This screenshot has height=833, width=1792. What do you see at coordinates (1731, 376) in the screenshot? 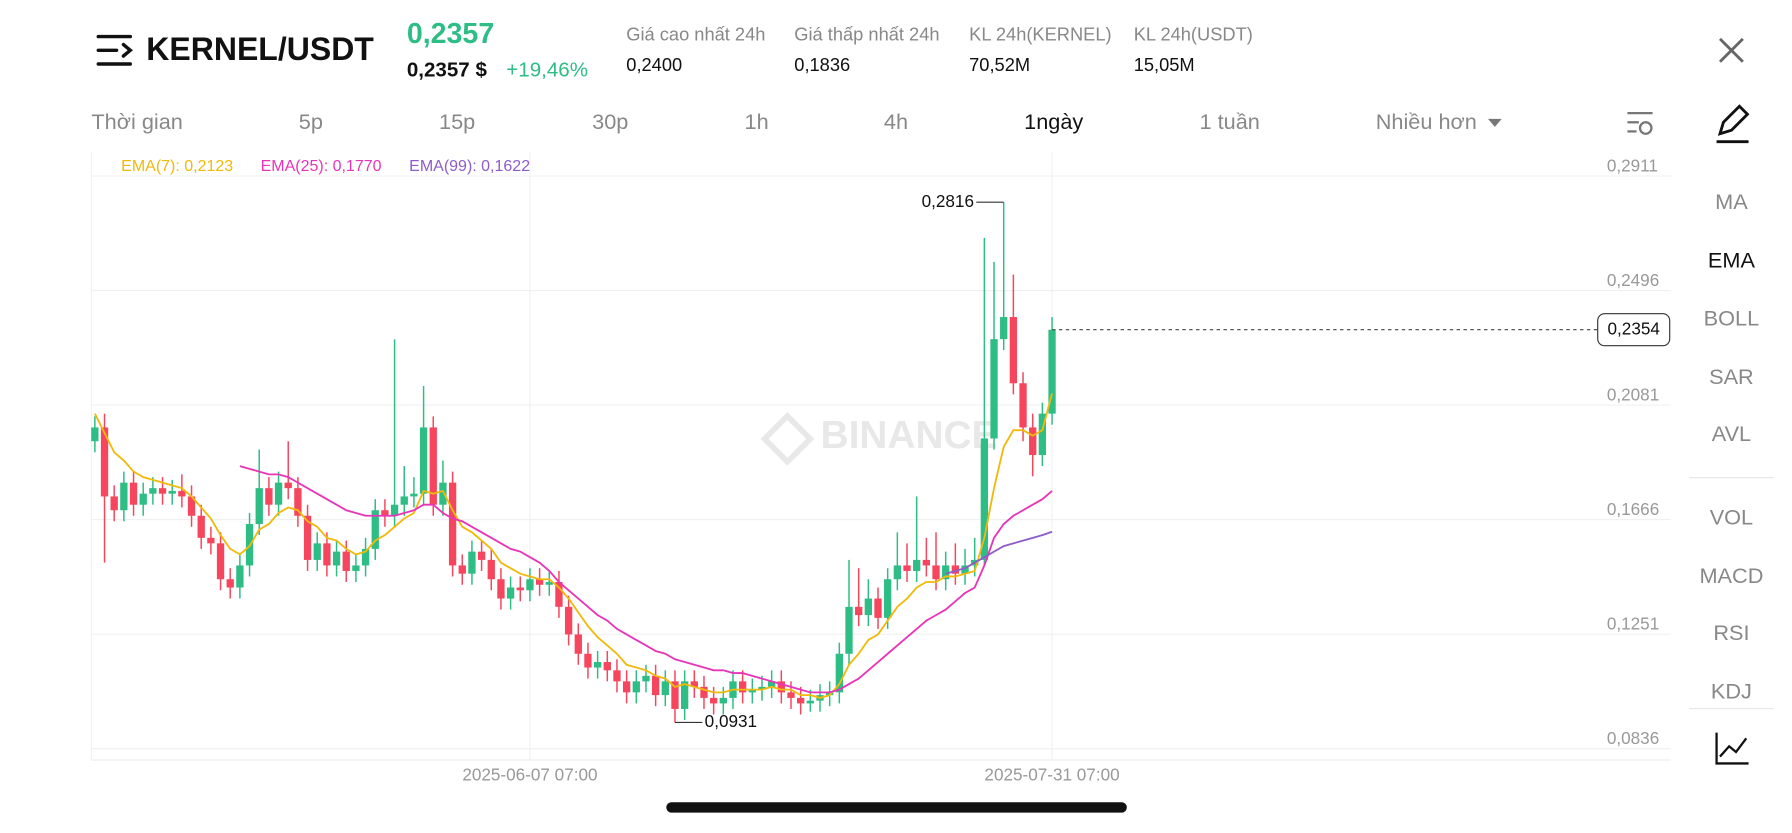
I see `indicator-tab: SAR` at bounding box center [1731, 376].